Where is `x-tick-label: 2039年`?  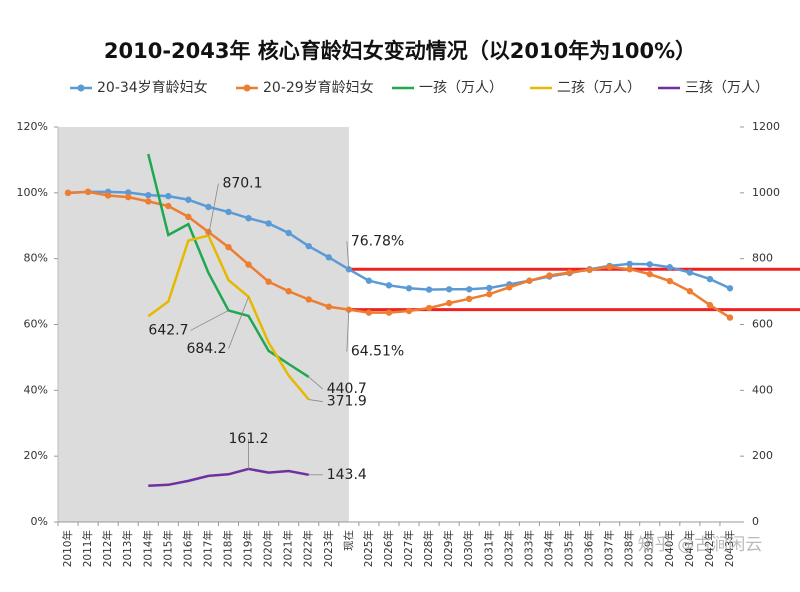
x-tick-label: 2039年 is located at coordinates (649, 548).